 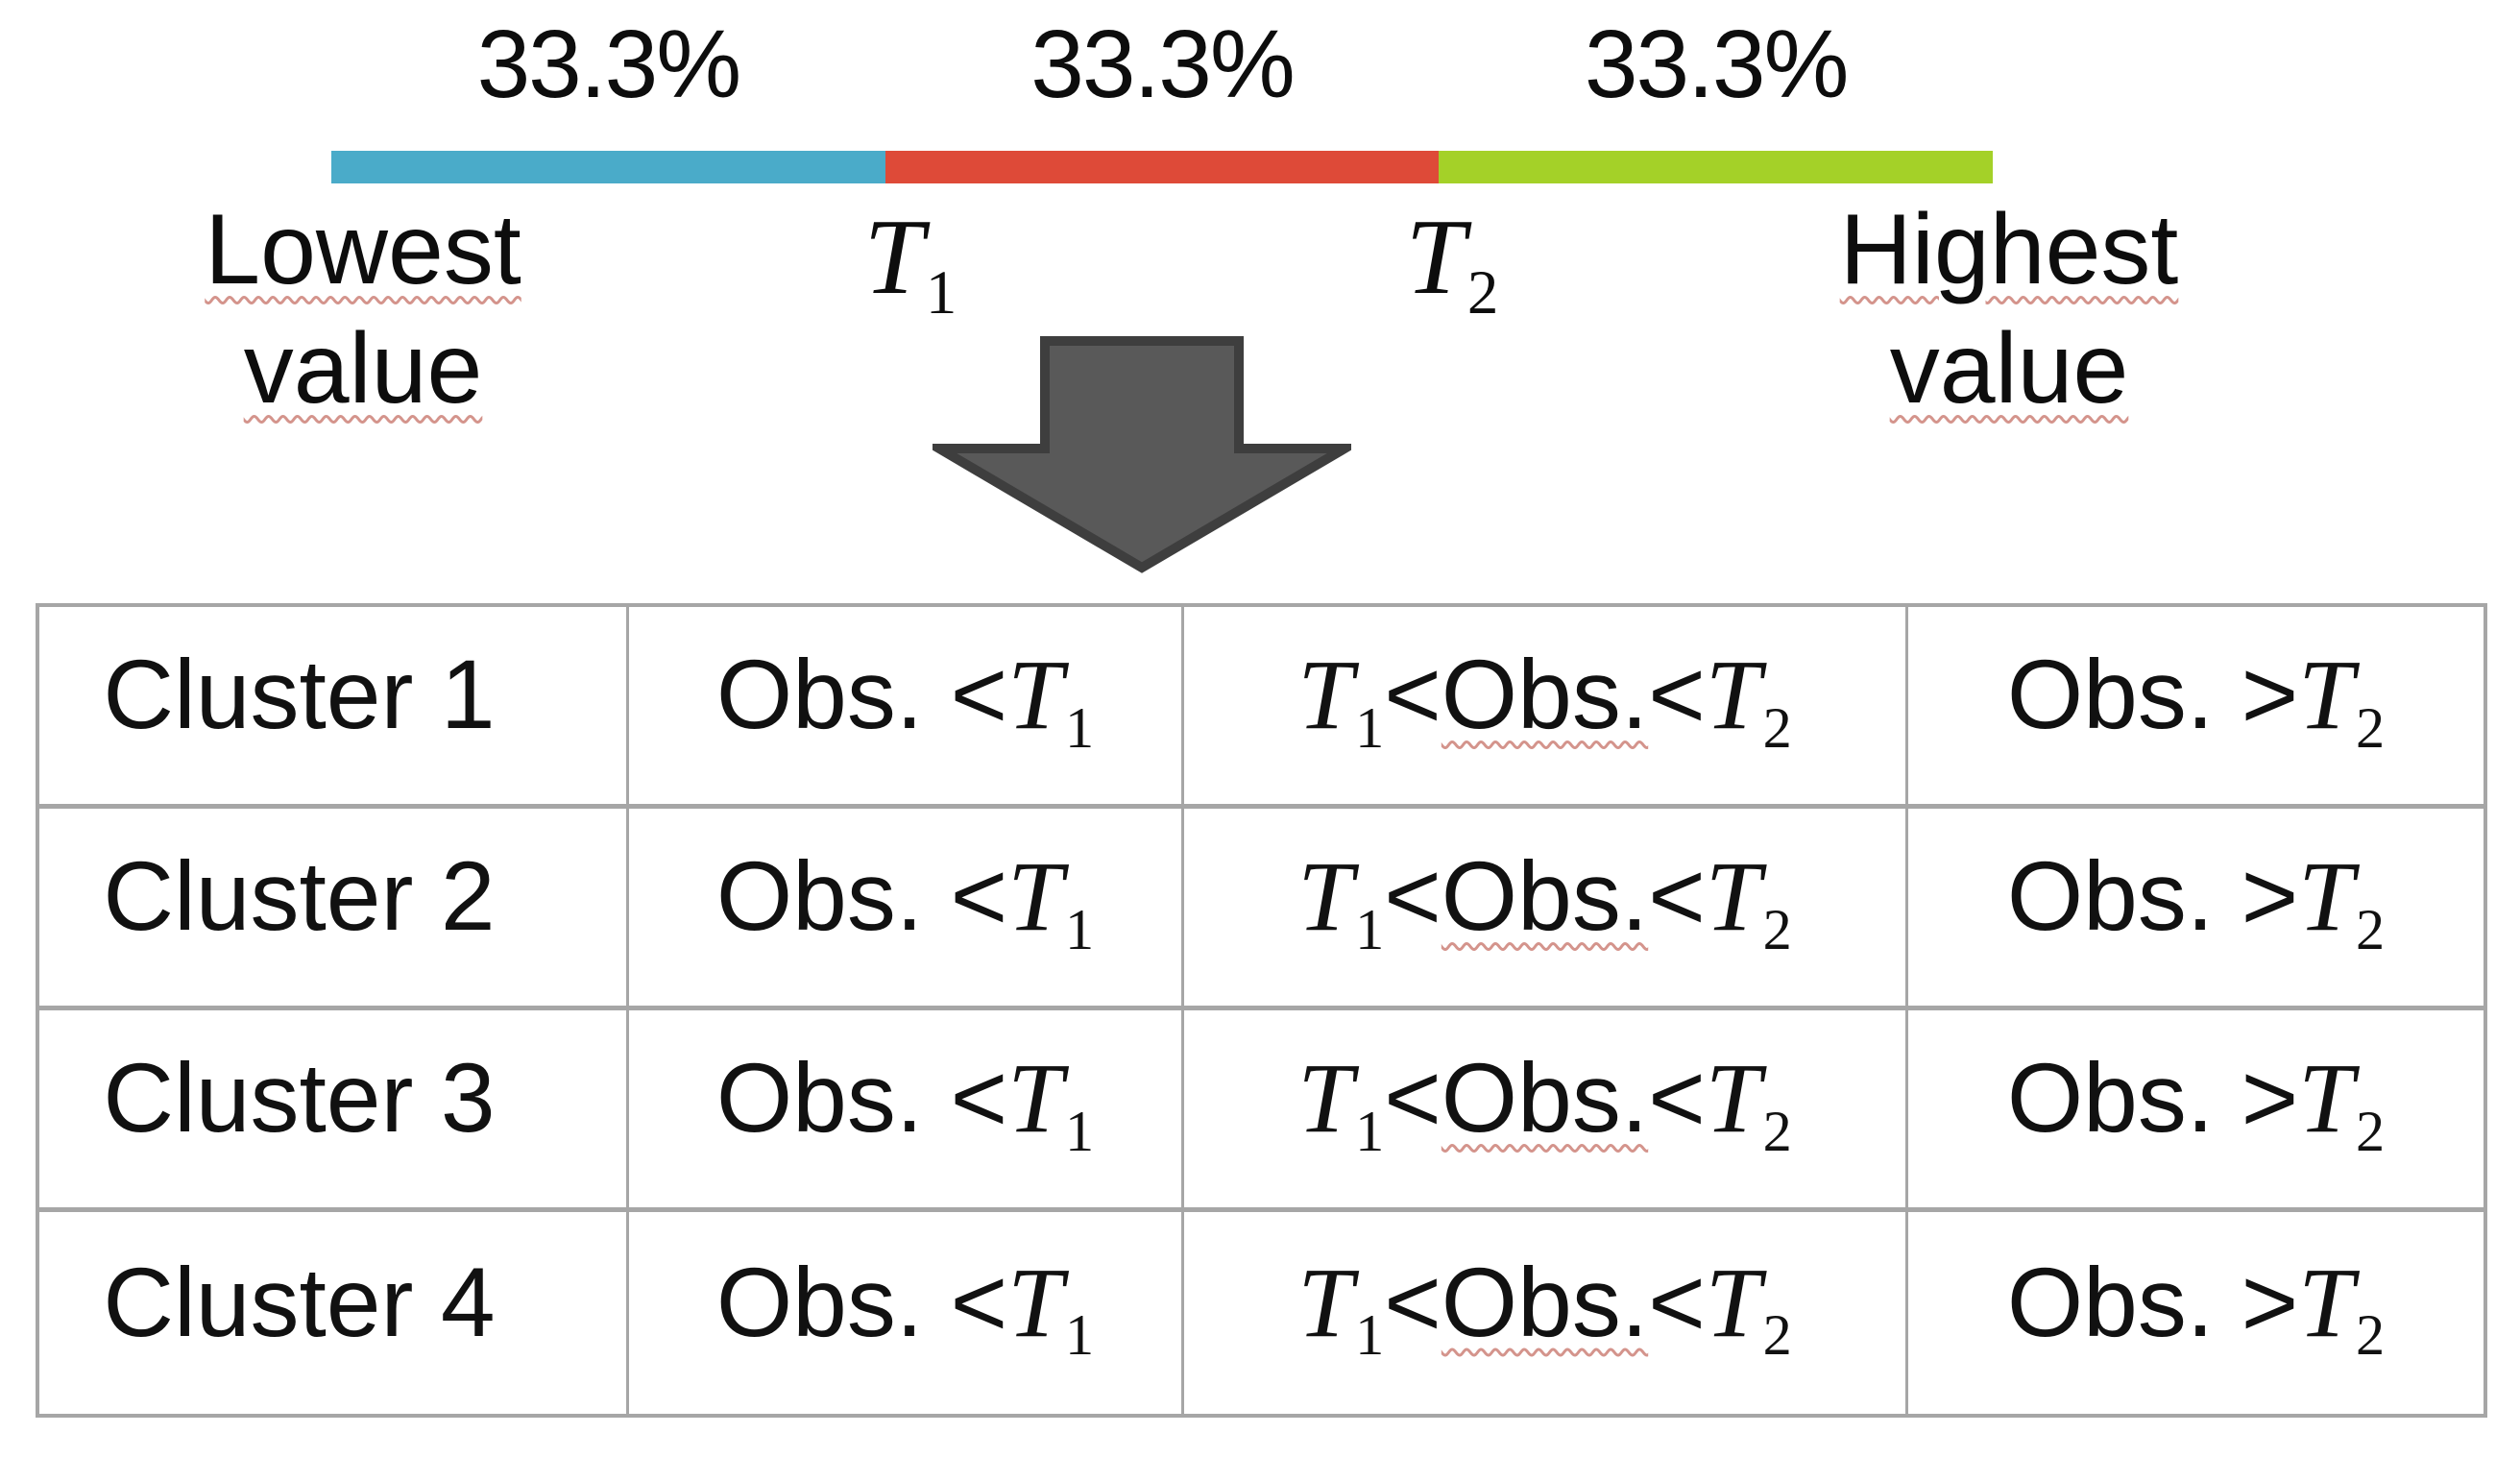 What do you see at coordinates (363, 309) in the screenshot?
I see `lowest-value-label: Lowest value` at bounding box center [363, 309].